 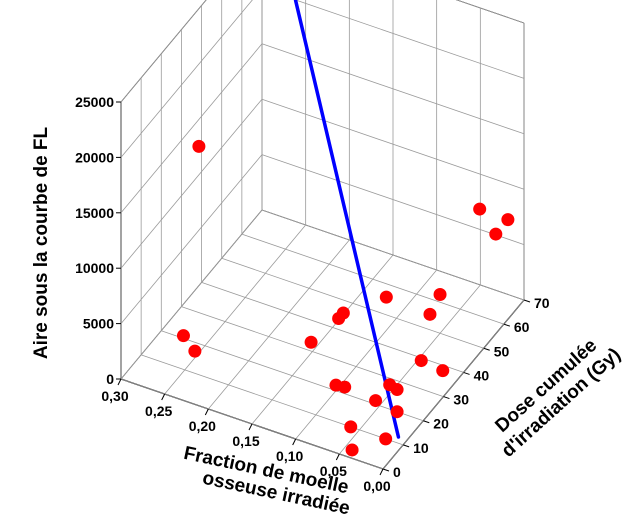 What do you see at coordinates (376, 486) in the screenshot?
I see `x-tick-label: 0,00` at bounding box center [376, 486].